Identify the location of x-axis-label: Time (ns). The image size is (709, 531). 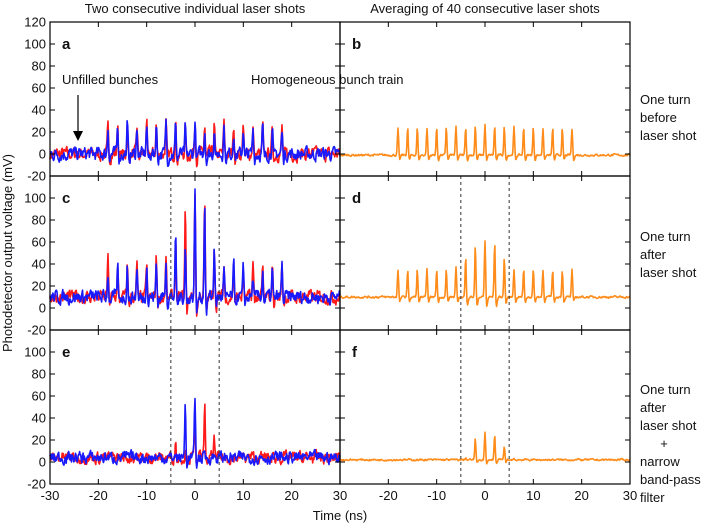
(340, 515).